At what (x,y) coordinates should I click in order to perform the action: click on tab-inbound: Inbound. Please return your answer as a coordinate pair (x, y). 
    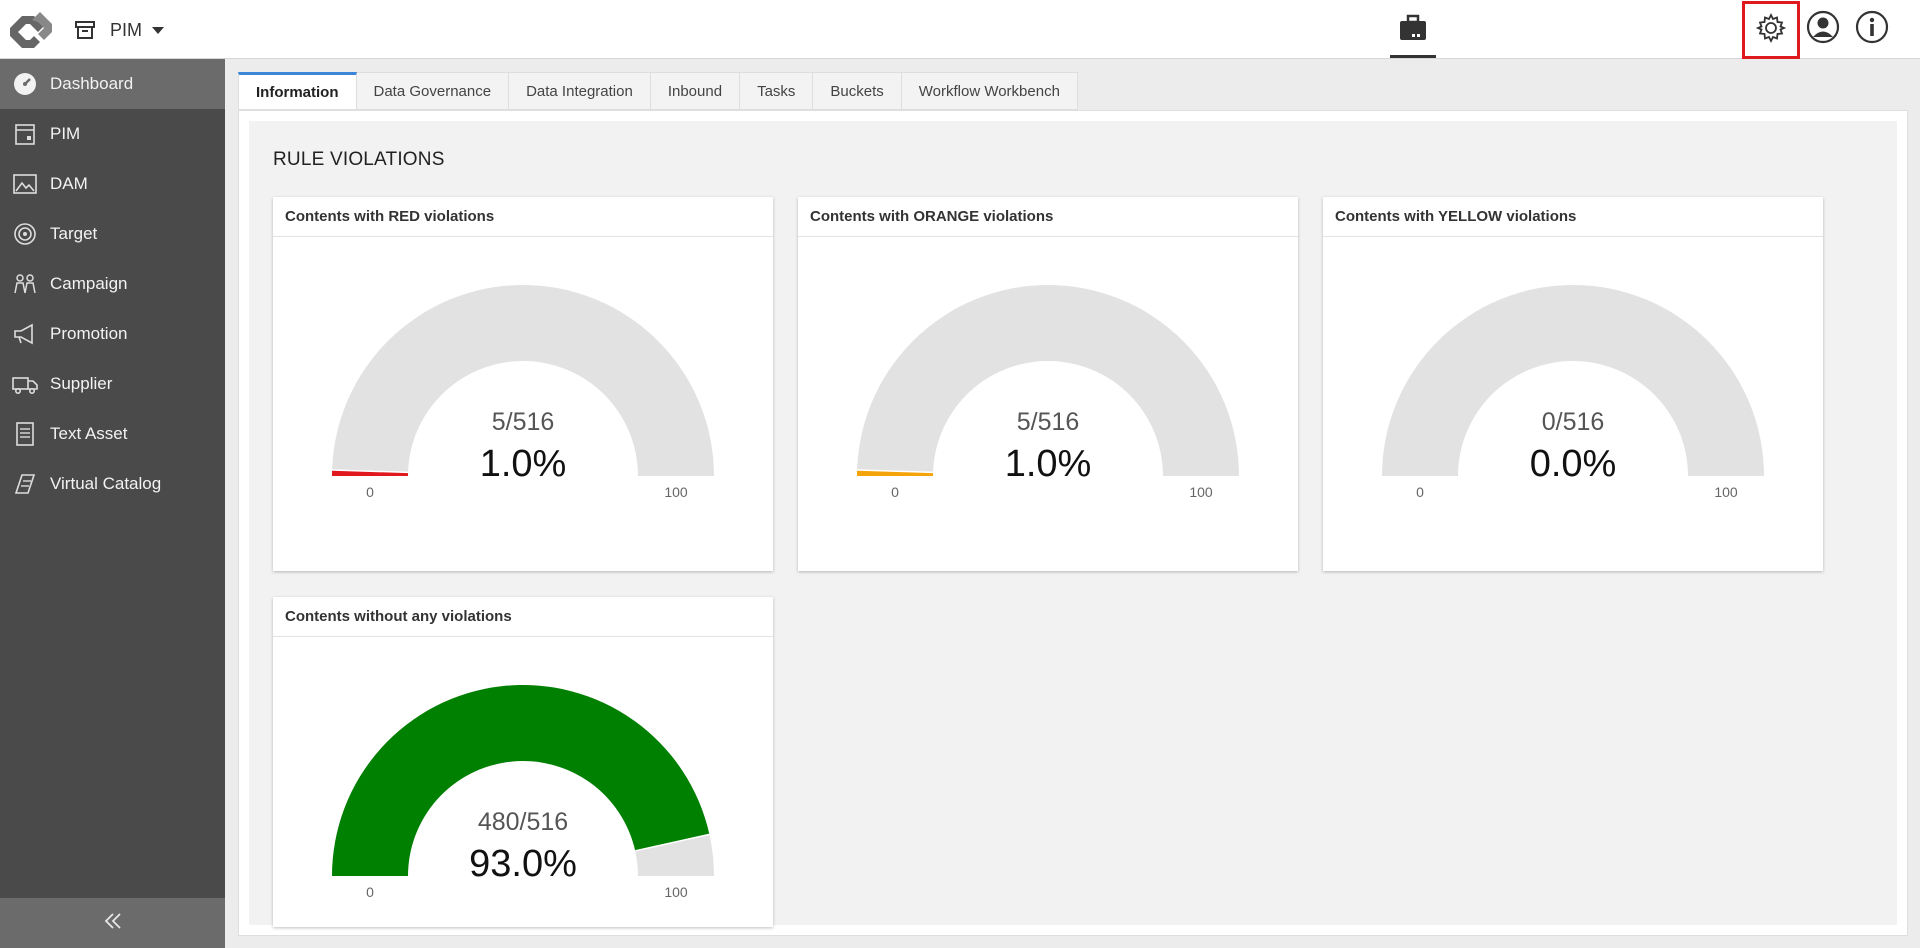
    Looking at the image, I should click on (695, 91).